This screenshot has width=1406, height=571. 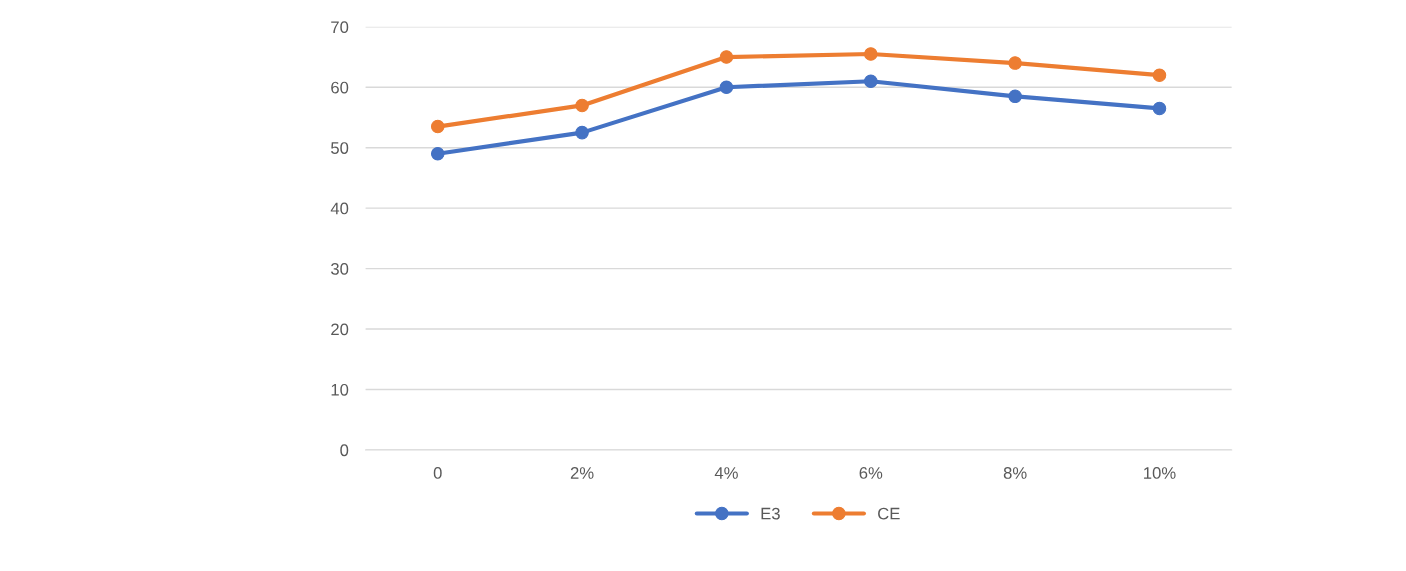 I want to click on y-tick-label: 70, so click(x=340, y=27).